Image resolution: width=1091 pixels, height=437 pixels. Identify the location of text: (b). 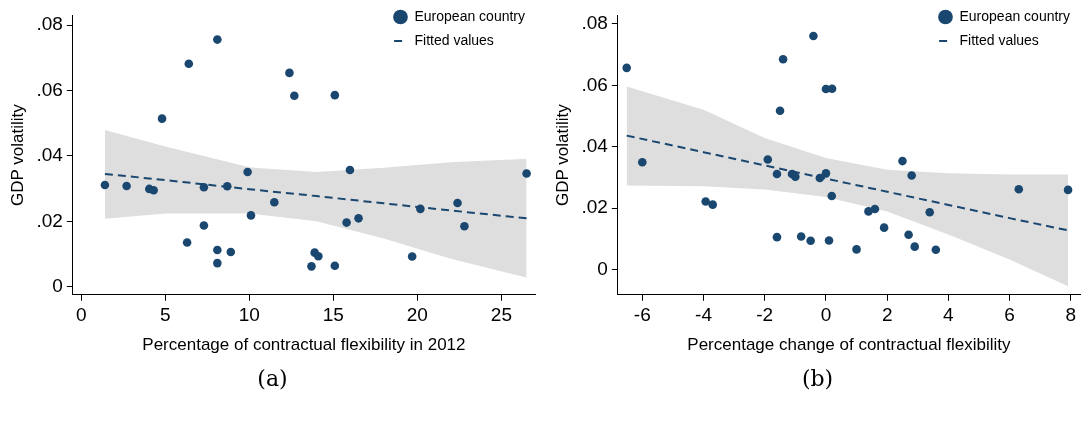
(817, 378).